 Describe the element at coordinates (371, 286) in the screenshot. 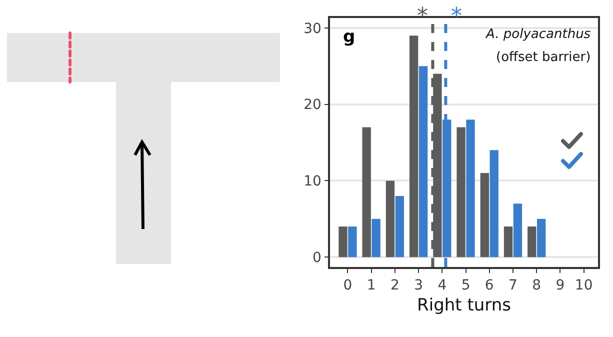

I see `x-tick-label: 1` at that location.